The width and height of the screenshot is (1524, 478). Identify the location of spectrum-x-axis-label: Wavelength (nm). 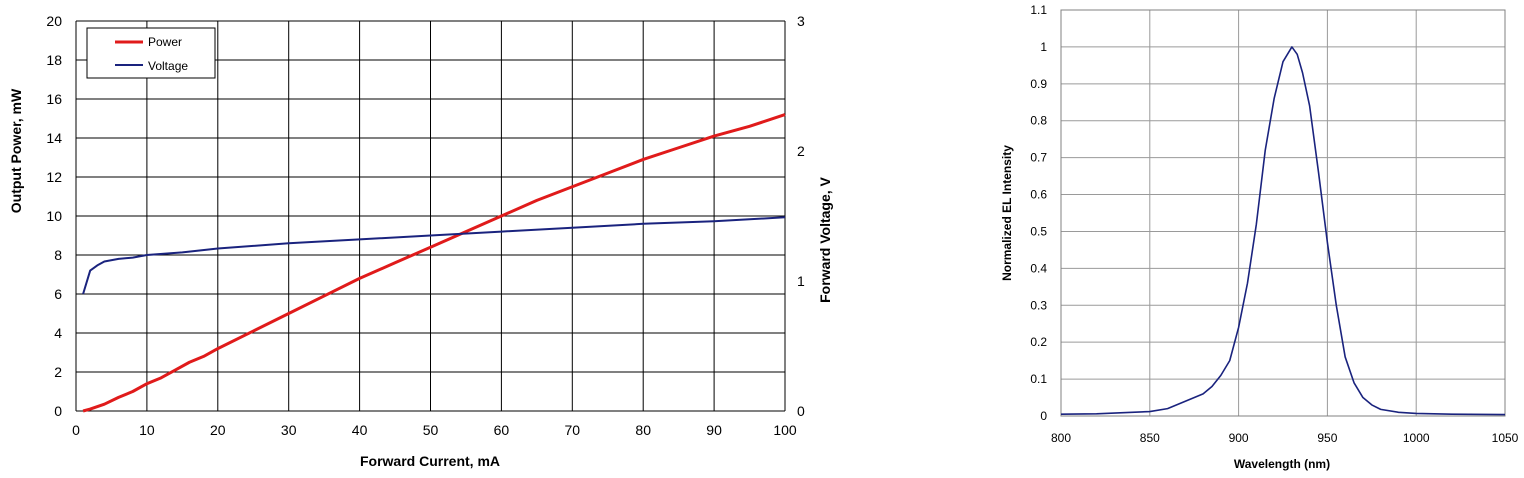
(1282, 464).